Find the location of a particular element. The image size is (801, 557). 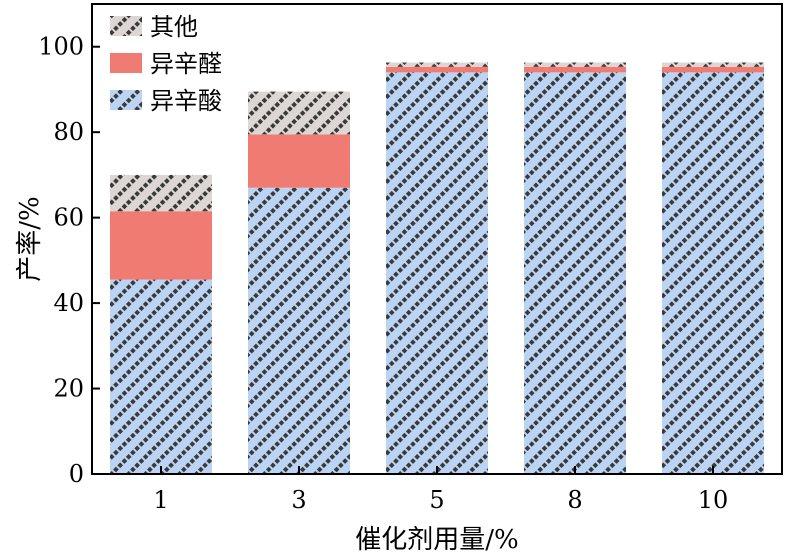

y-tick-label-60: 60 is located at coordinates (68, 218).